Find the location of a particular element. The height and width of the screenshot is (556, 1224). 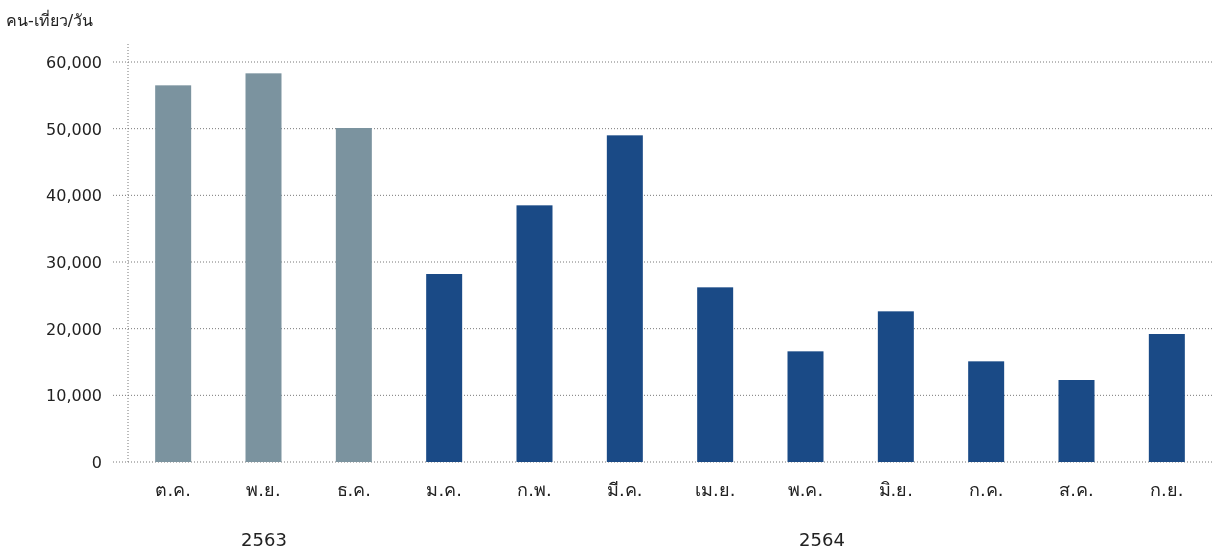

x-tick-label: พ.ย. is located at coordinates (263, 489).